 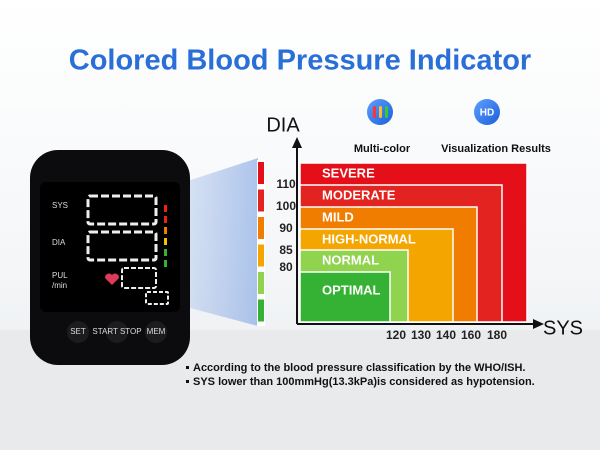 I want to click on button-label: MEM, so click(x=156, y=331).